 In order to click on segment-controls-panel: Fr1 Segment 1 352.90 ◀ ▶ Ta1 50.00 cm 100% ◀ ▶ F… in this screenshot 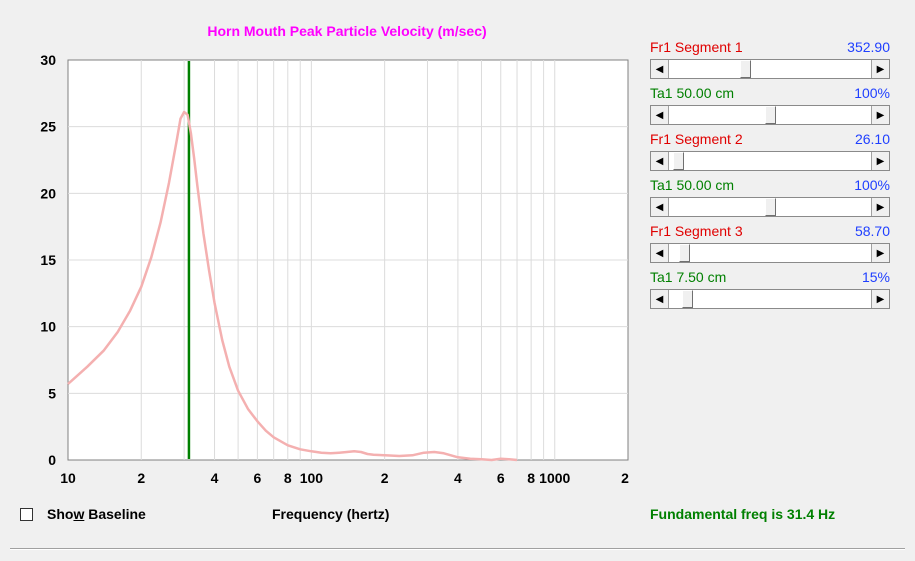, I will do `click(770, 176)`.